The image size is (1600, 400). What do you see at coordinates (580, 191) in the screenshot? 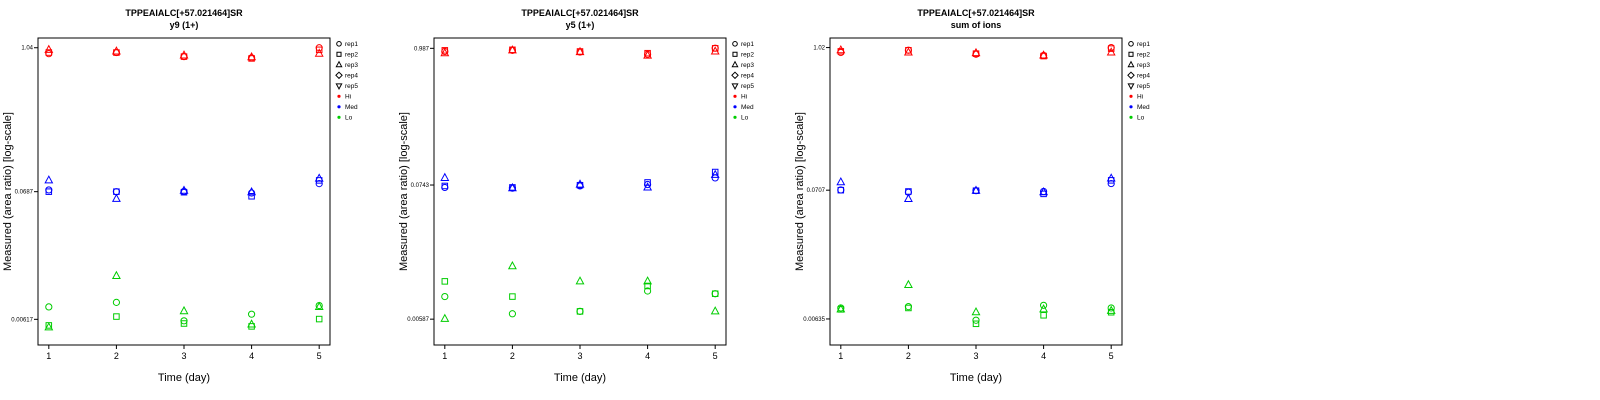
I see `plot-box` at bounding box center [580, 191].